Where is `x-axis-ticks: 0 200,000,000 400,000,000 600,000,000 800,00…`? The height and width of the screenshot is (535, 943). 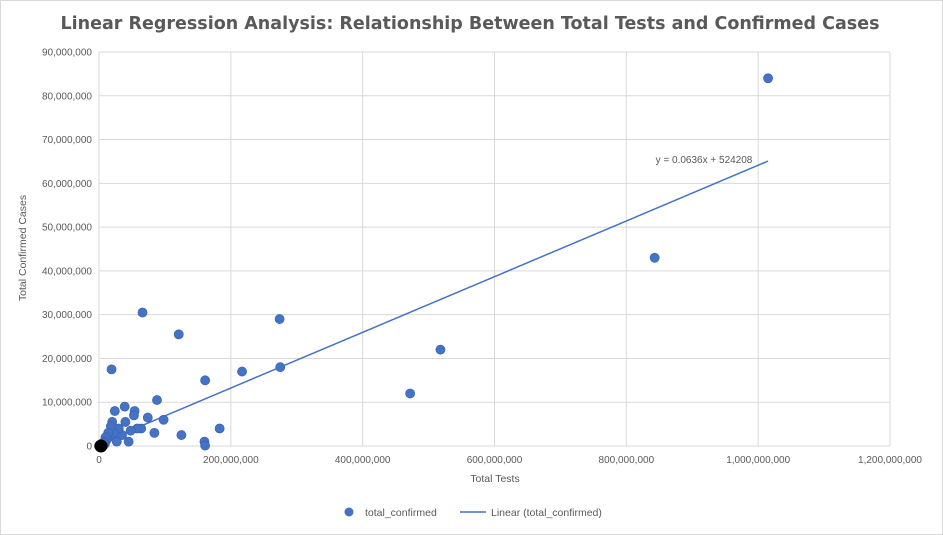 x-axis-ticks: 0 200,000,000 400,000,000 600,000,000 800,00… is located at coordinates (509, 460).